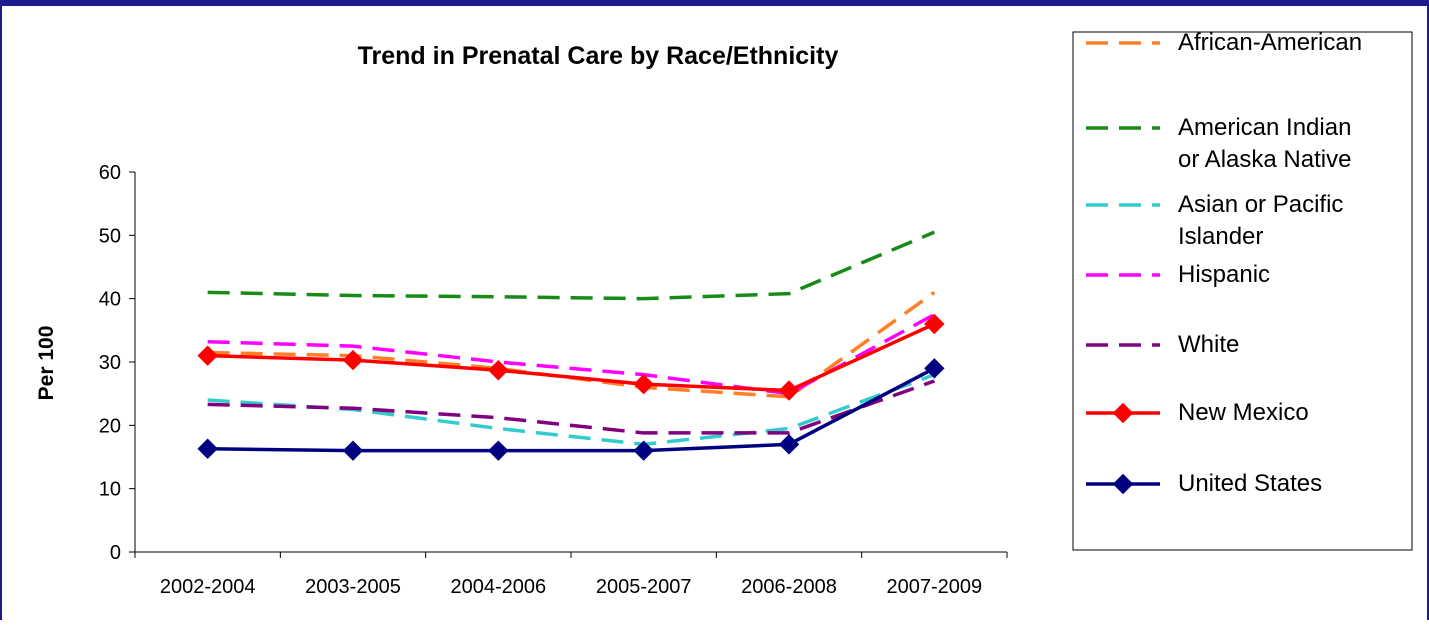 Image resolution: width=1429 pixels, height=625 pixels. What do you see at coordinates (1264, 159) in the screenshot?
I see `legend-label: or Alaska Native` at bounding box center [1264, 159].